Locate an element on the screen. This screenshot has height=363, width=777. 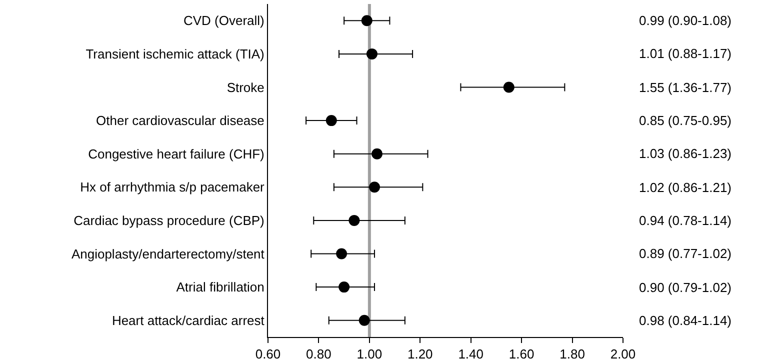
y-tick-label: Angioplasty/endarterectomy/stent is located at coordinates (168, 254).